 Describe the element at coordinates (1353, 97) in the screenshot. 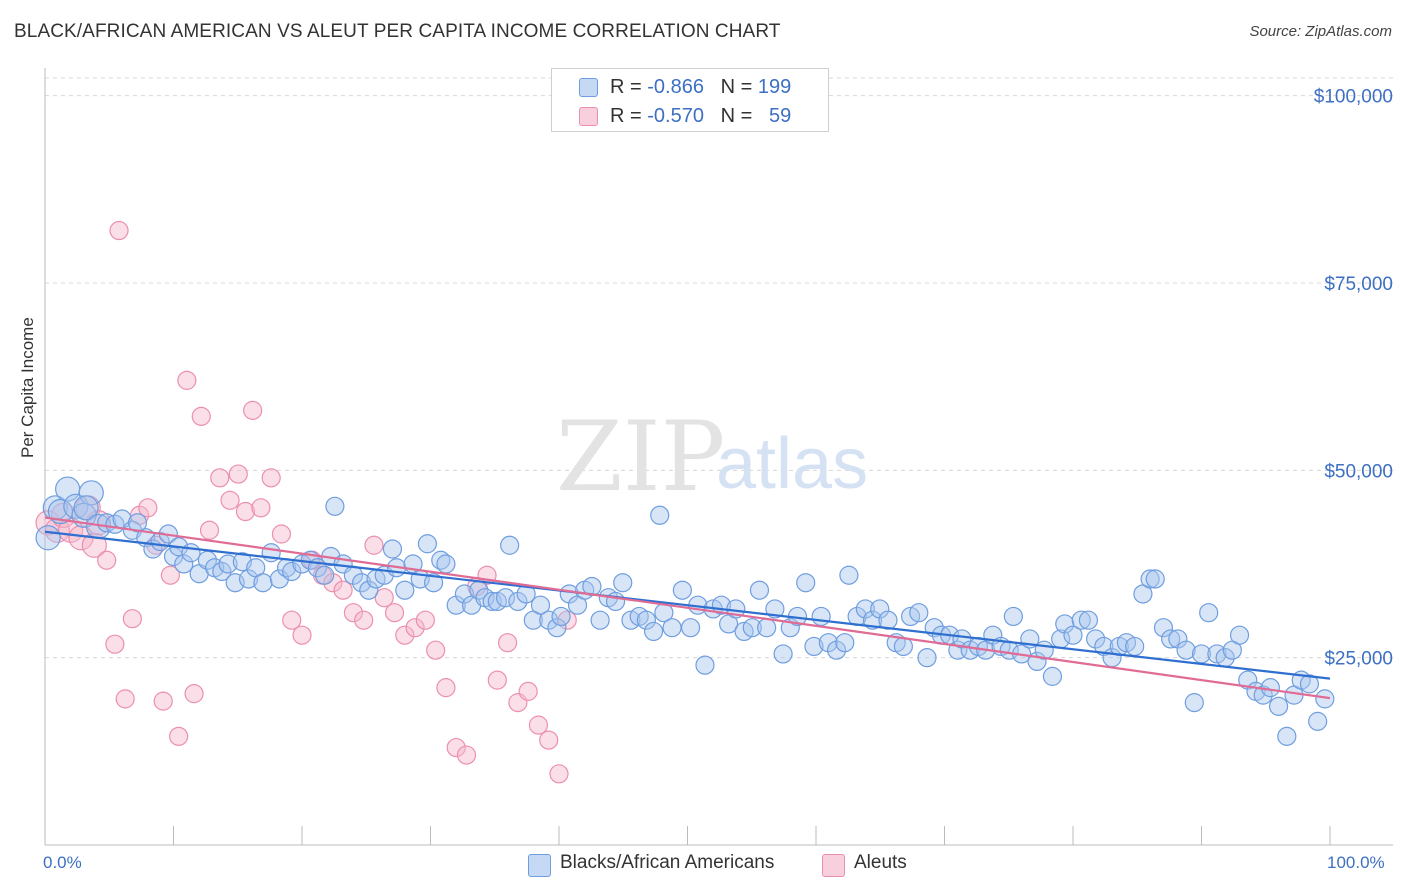

I see `y-tick-label: $100,000` at that location.